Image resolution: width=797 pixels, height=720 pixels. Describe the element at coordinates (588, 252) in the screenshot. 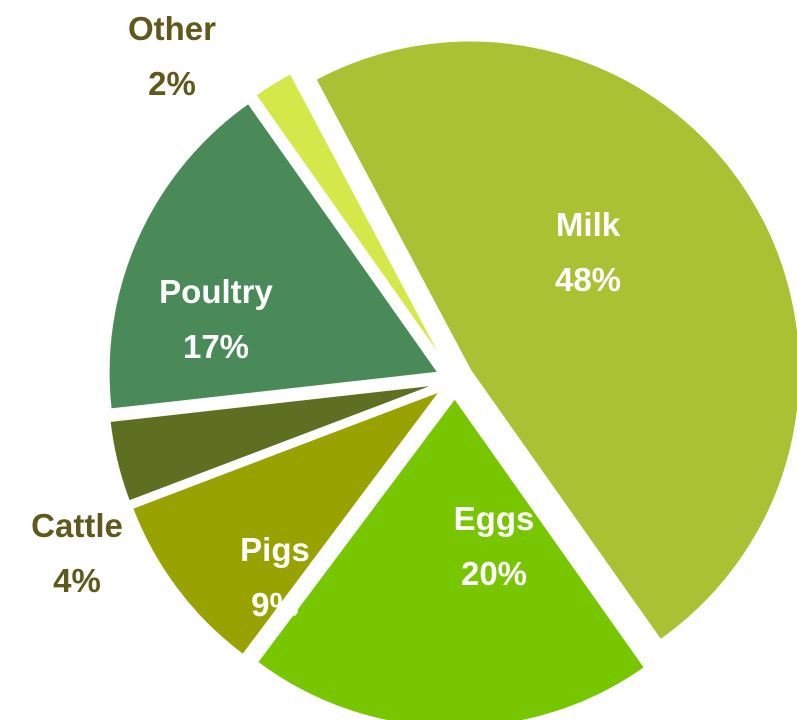

I see `label-milk: Milk 48%` at that location.